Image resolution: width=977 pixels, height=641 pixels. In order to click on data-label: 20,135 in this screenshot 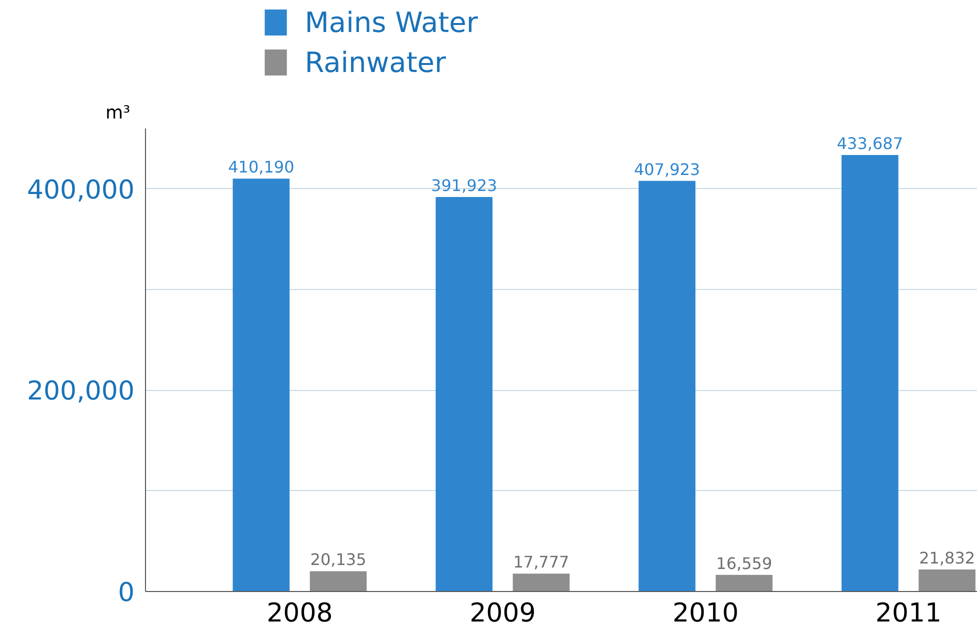, I will do `click(338, 560)`.